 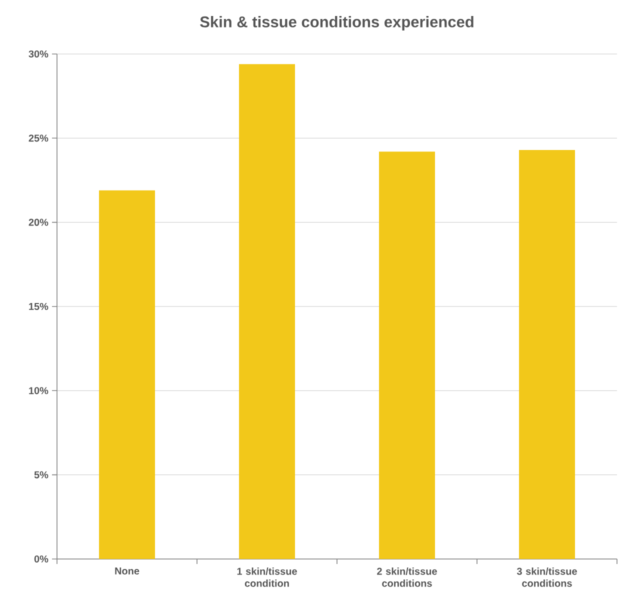 What do you see at coordinates (407, 577) in the screenshot?
I see `x-tick-label: 2 skin/tissue conditions` at bounding box center [407, 577].